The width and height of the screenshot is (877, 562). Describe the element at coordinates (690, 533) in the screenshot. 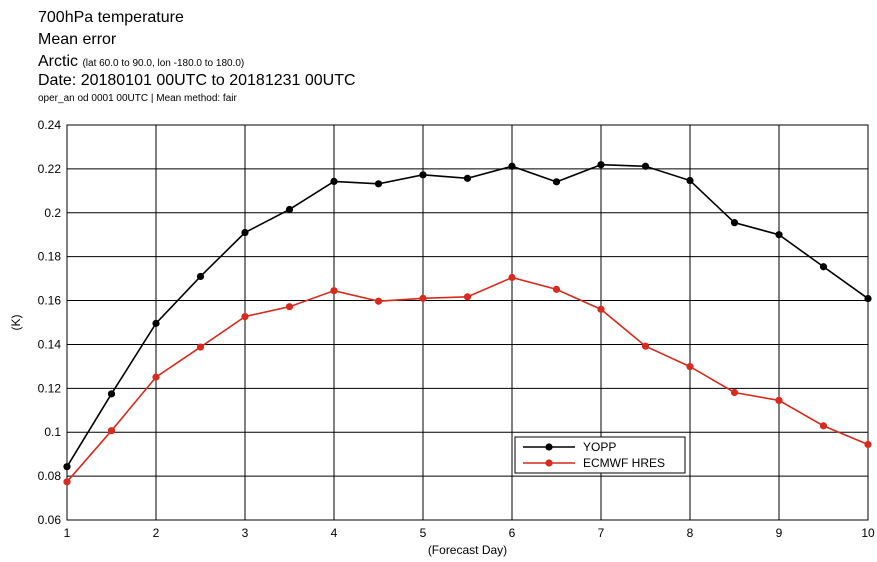

I see `x-tick-label: 8` at that location.